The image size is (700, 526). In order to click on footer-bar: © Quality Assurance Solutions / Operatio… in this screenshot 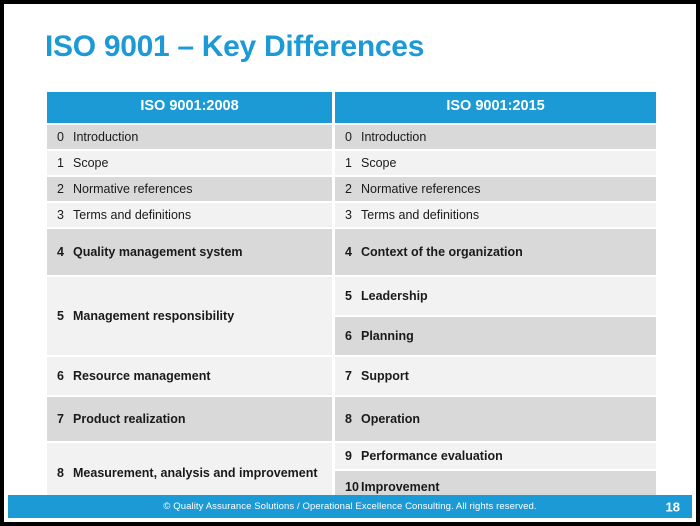, I will do `click(350, 506)`.